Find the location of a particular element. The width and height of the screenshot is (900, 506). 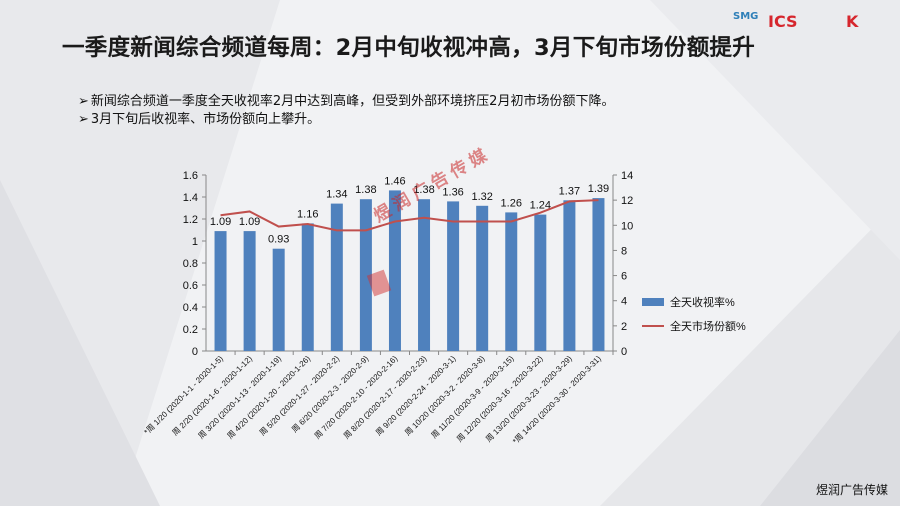

bar-data-label: 1.24 is located at coordinates (540, 206).